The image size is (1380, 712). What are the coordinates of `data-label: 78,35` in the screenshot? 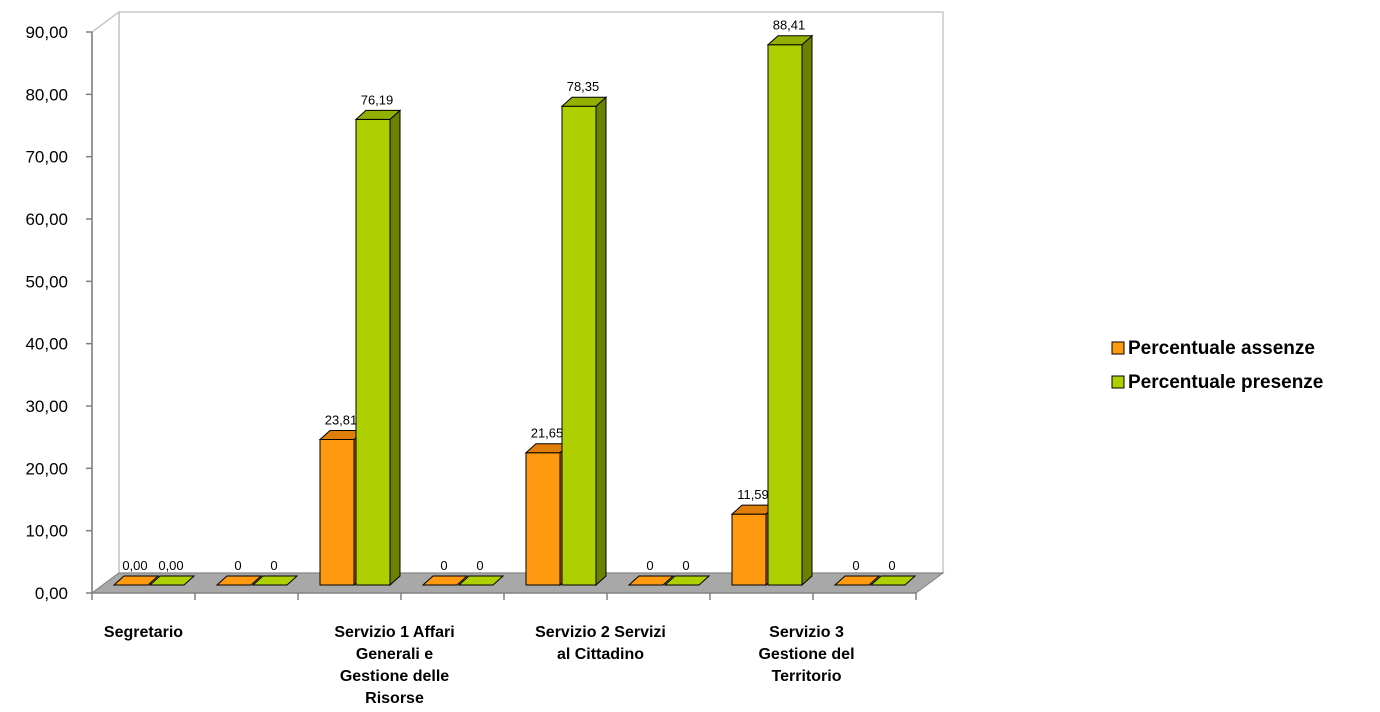 It's located at (583, 86).